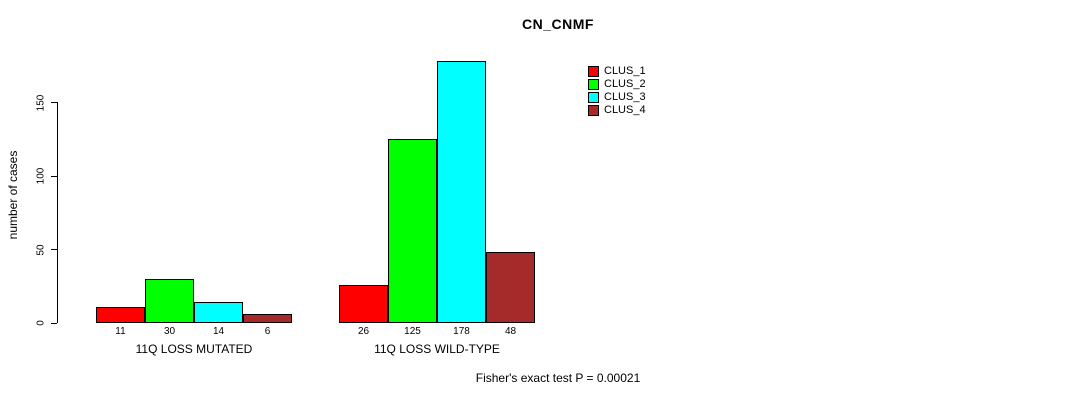 Image resolution: width=1090 pixels, height=400 pixels. Describe the element at coordinates (41, 102) in the screenshot. I see `y-tick-label: 150` at that location.